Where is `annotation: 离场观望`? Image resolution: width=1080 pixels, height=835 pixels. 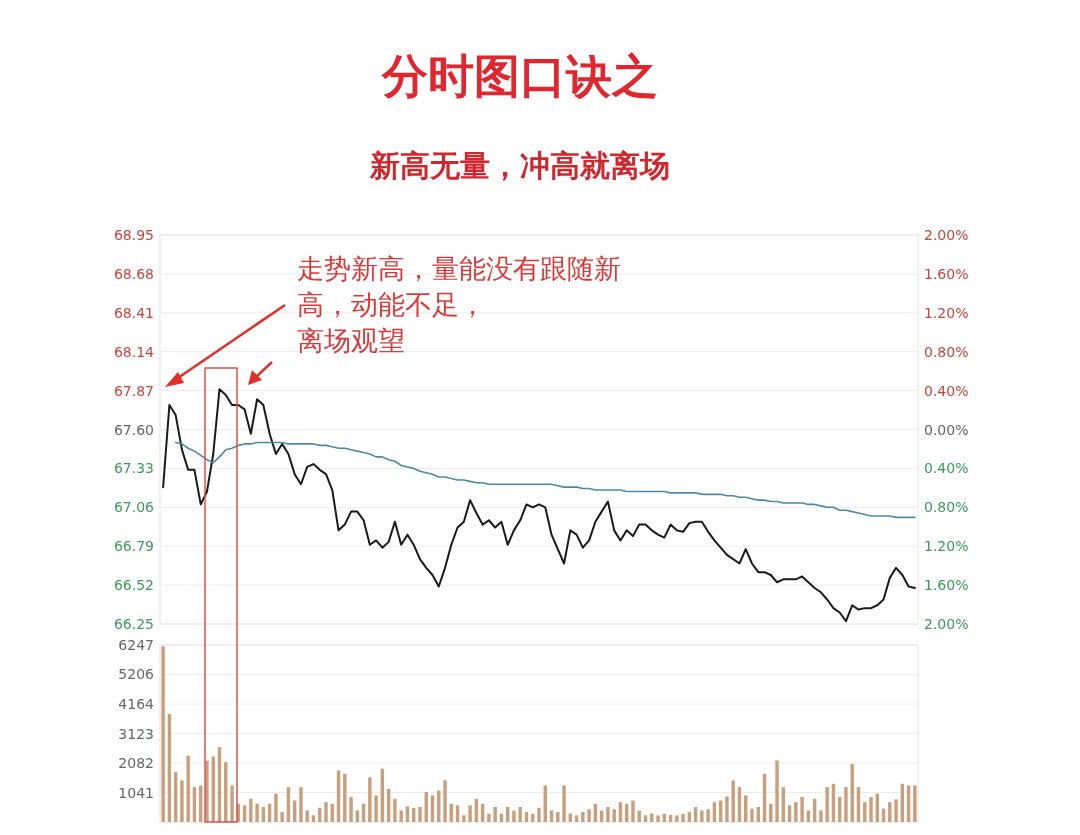 annotation: 离场观望 is located at coordinates (351, 340).